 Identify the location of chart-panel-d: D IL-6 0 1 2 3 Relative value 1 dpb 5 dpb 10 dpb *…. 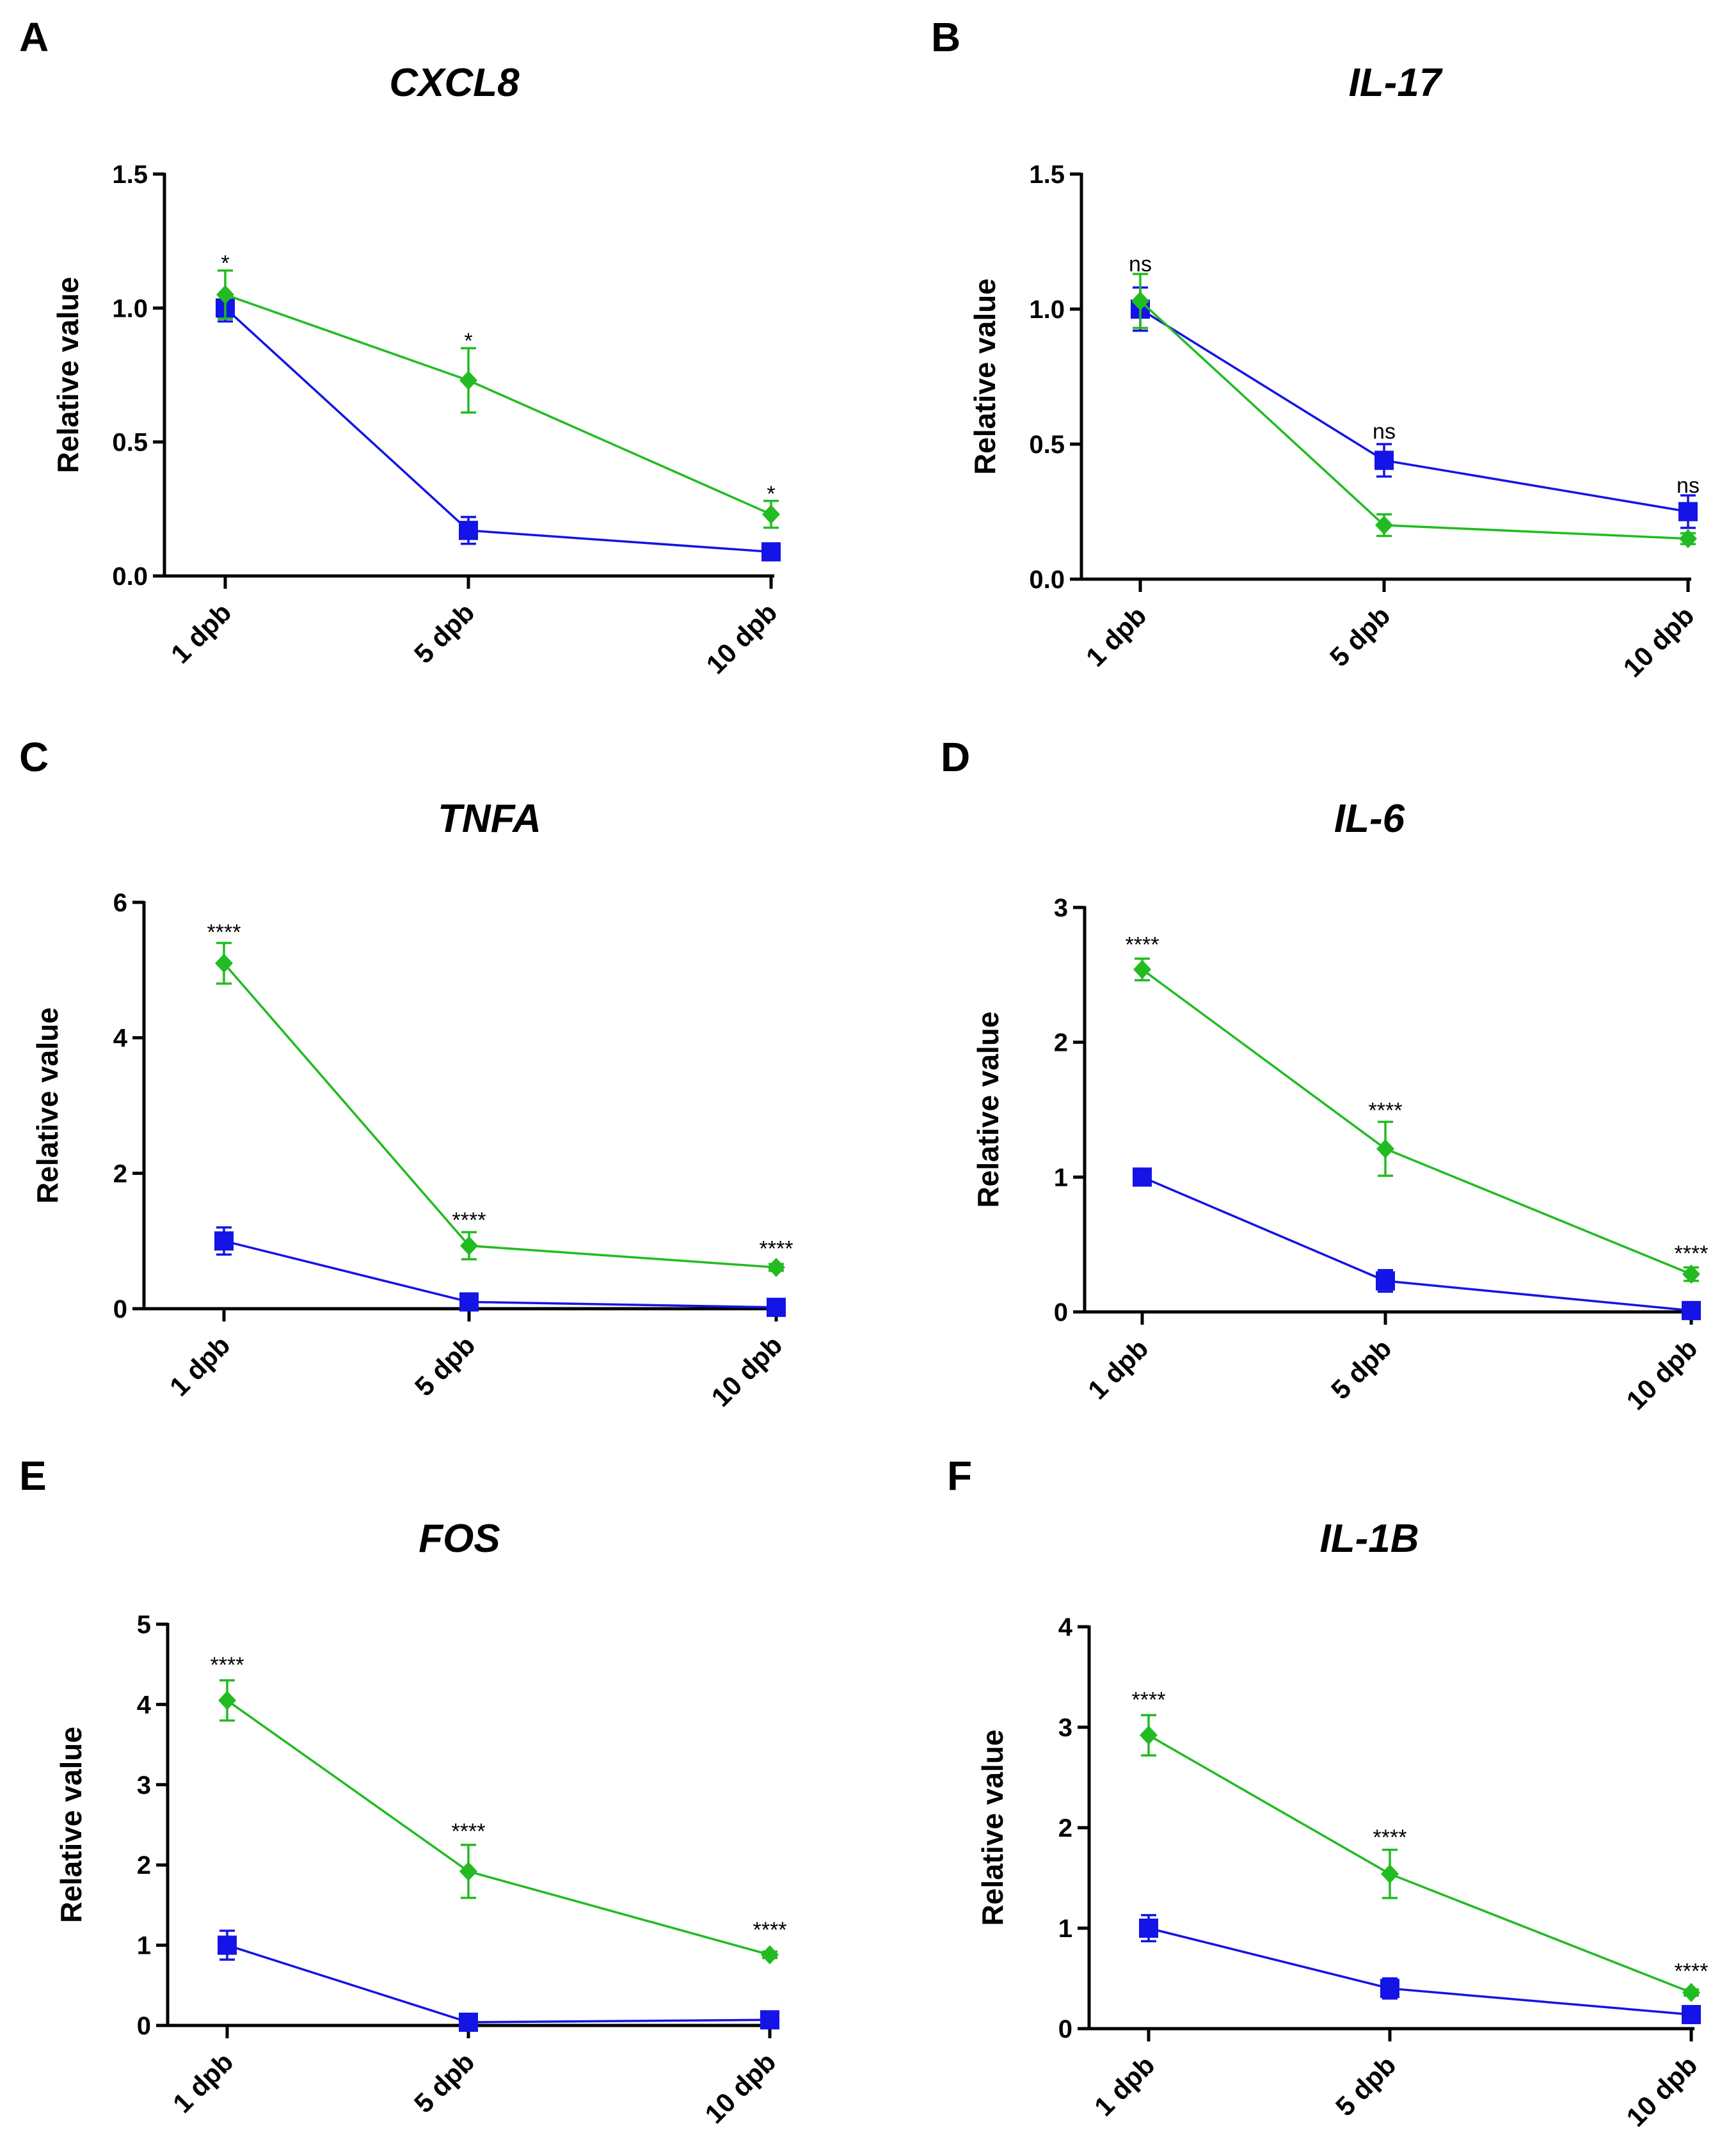
(1325, 1075).